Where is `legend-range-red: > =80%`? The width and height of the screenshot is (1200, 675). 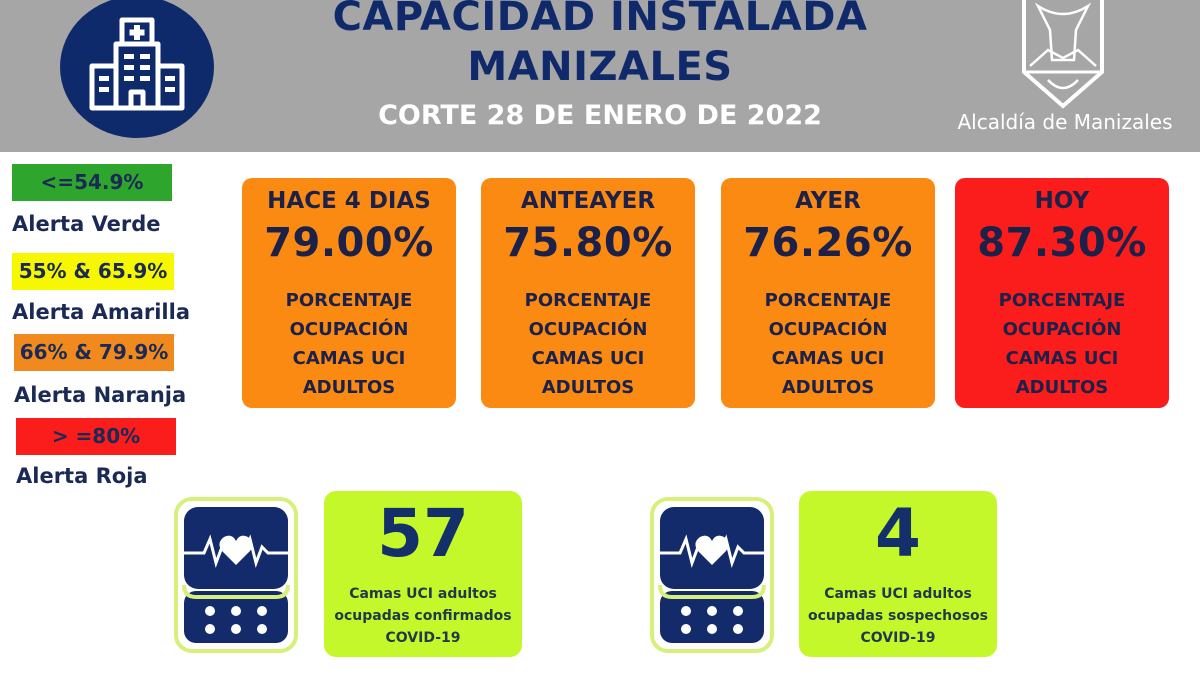
legend-range-red: > =80% is located at coordinates (96, 436).